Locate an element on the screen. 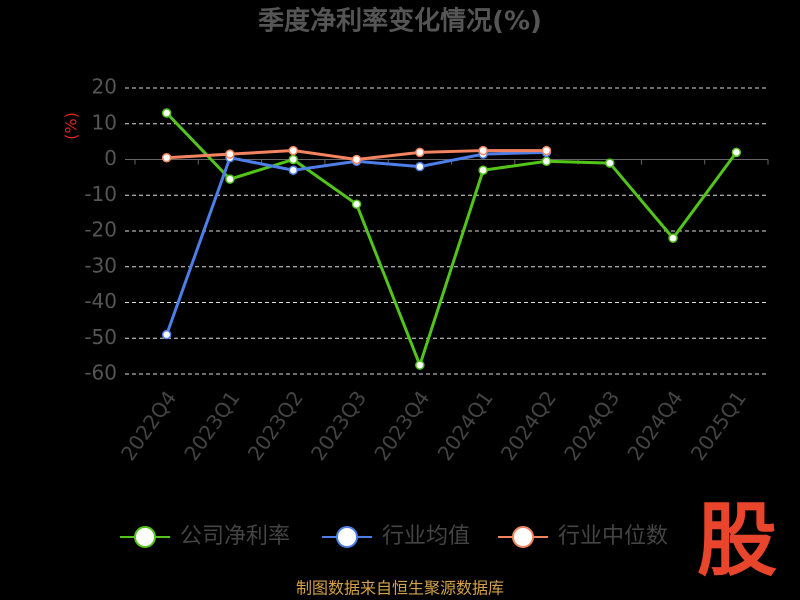 This screenshot has width=800, height=600. x-tick-label: 2025Q1 is located at coordinates (718, 425).